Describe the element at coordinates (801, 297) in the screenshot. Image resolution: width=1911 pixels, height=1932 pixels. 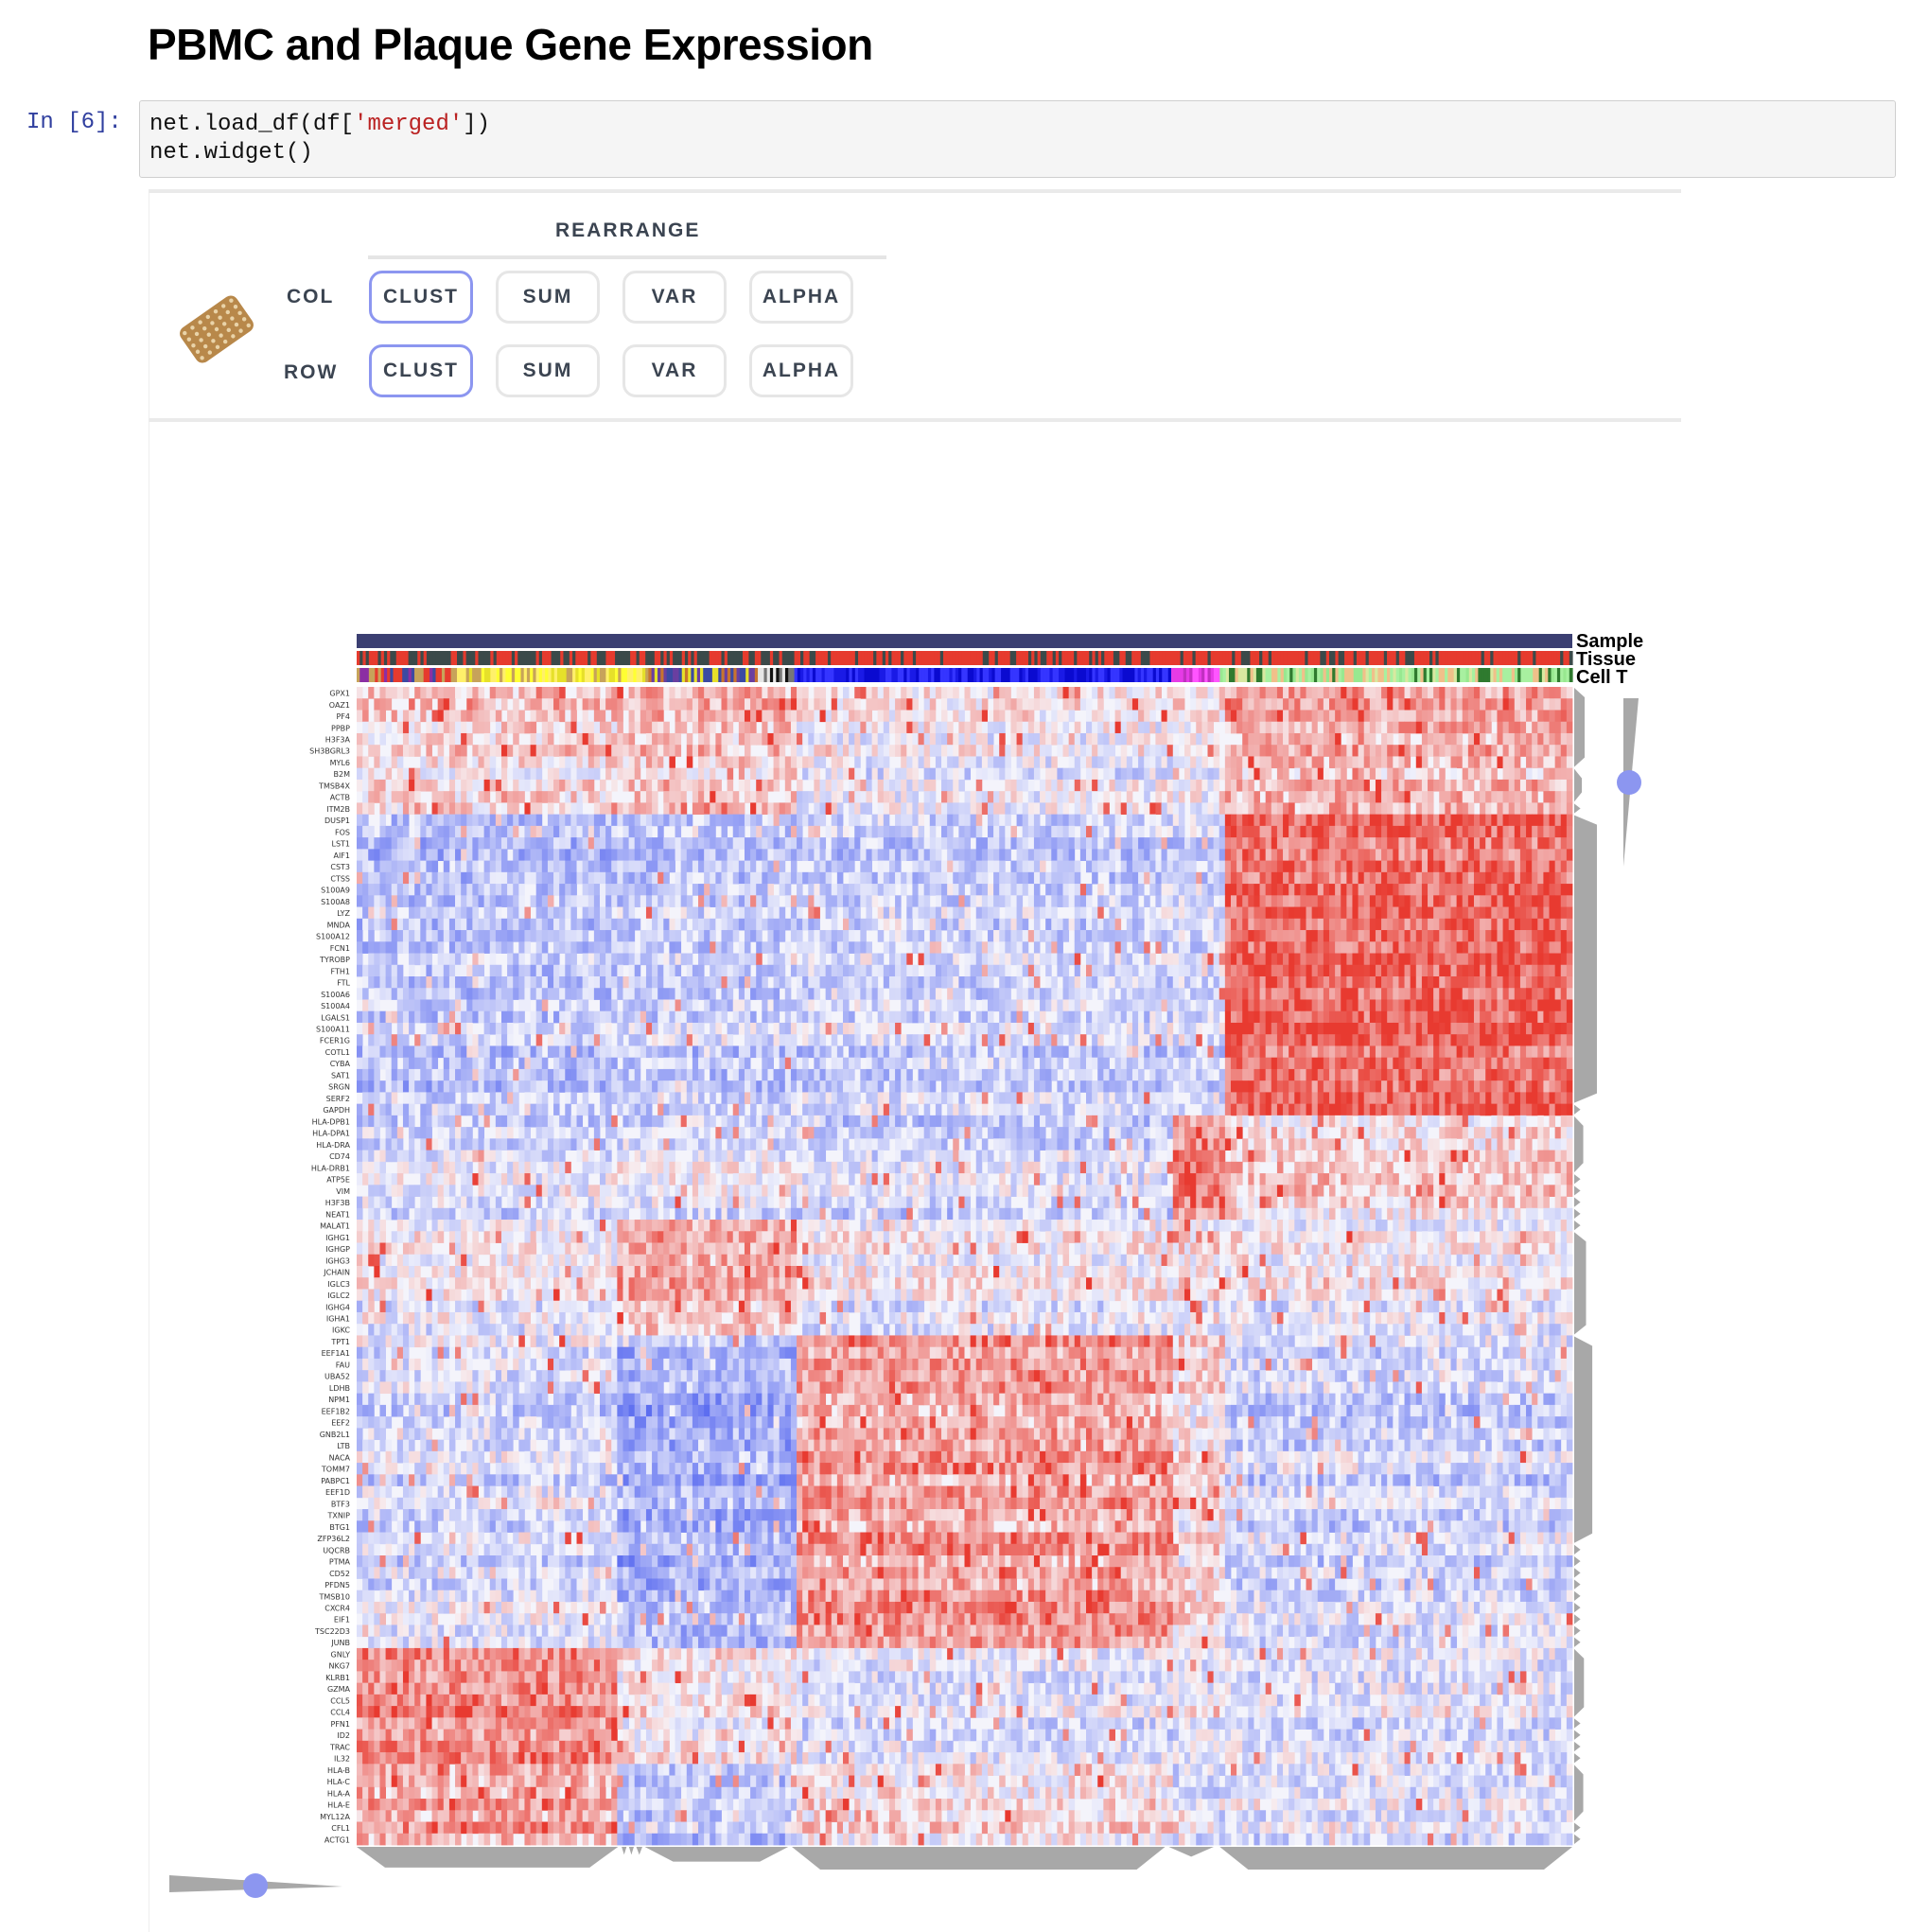
I see `col-alpha-button: ALPHA` at that location.